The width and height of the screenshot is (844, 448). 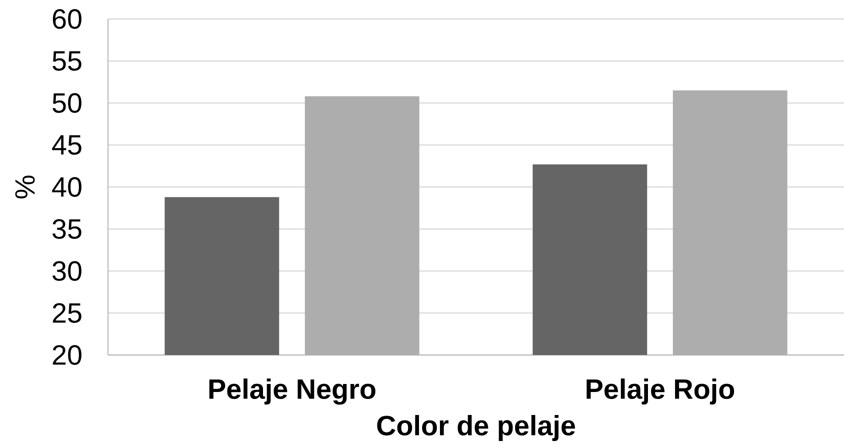 I want to click on x-axis-title: Color de pelaje, so click(x=476, y=428).